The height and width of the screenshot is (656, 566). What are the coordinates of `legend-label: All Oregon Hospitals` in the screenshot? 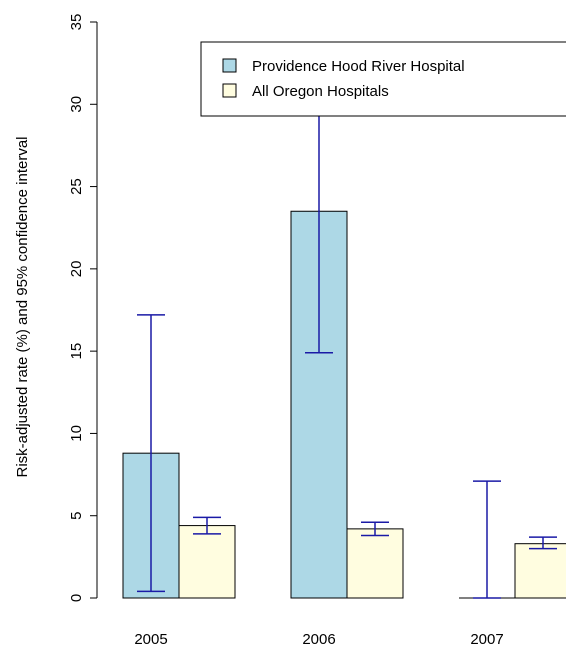 It's located at (320, 91).